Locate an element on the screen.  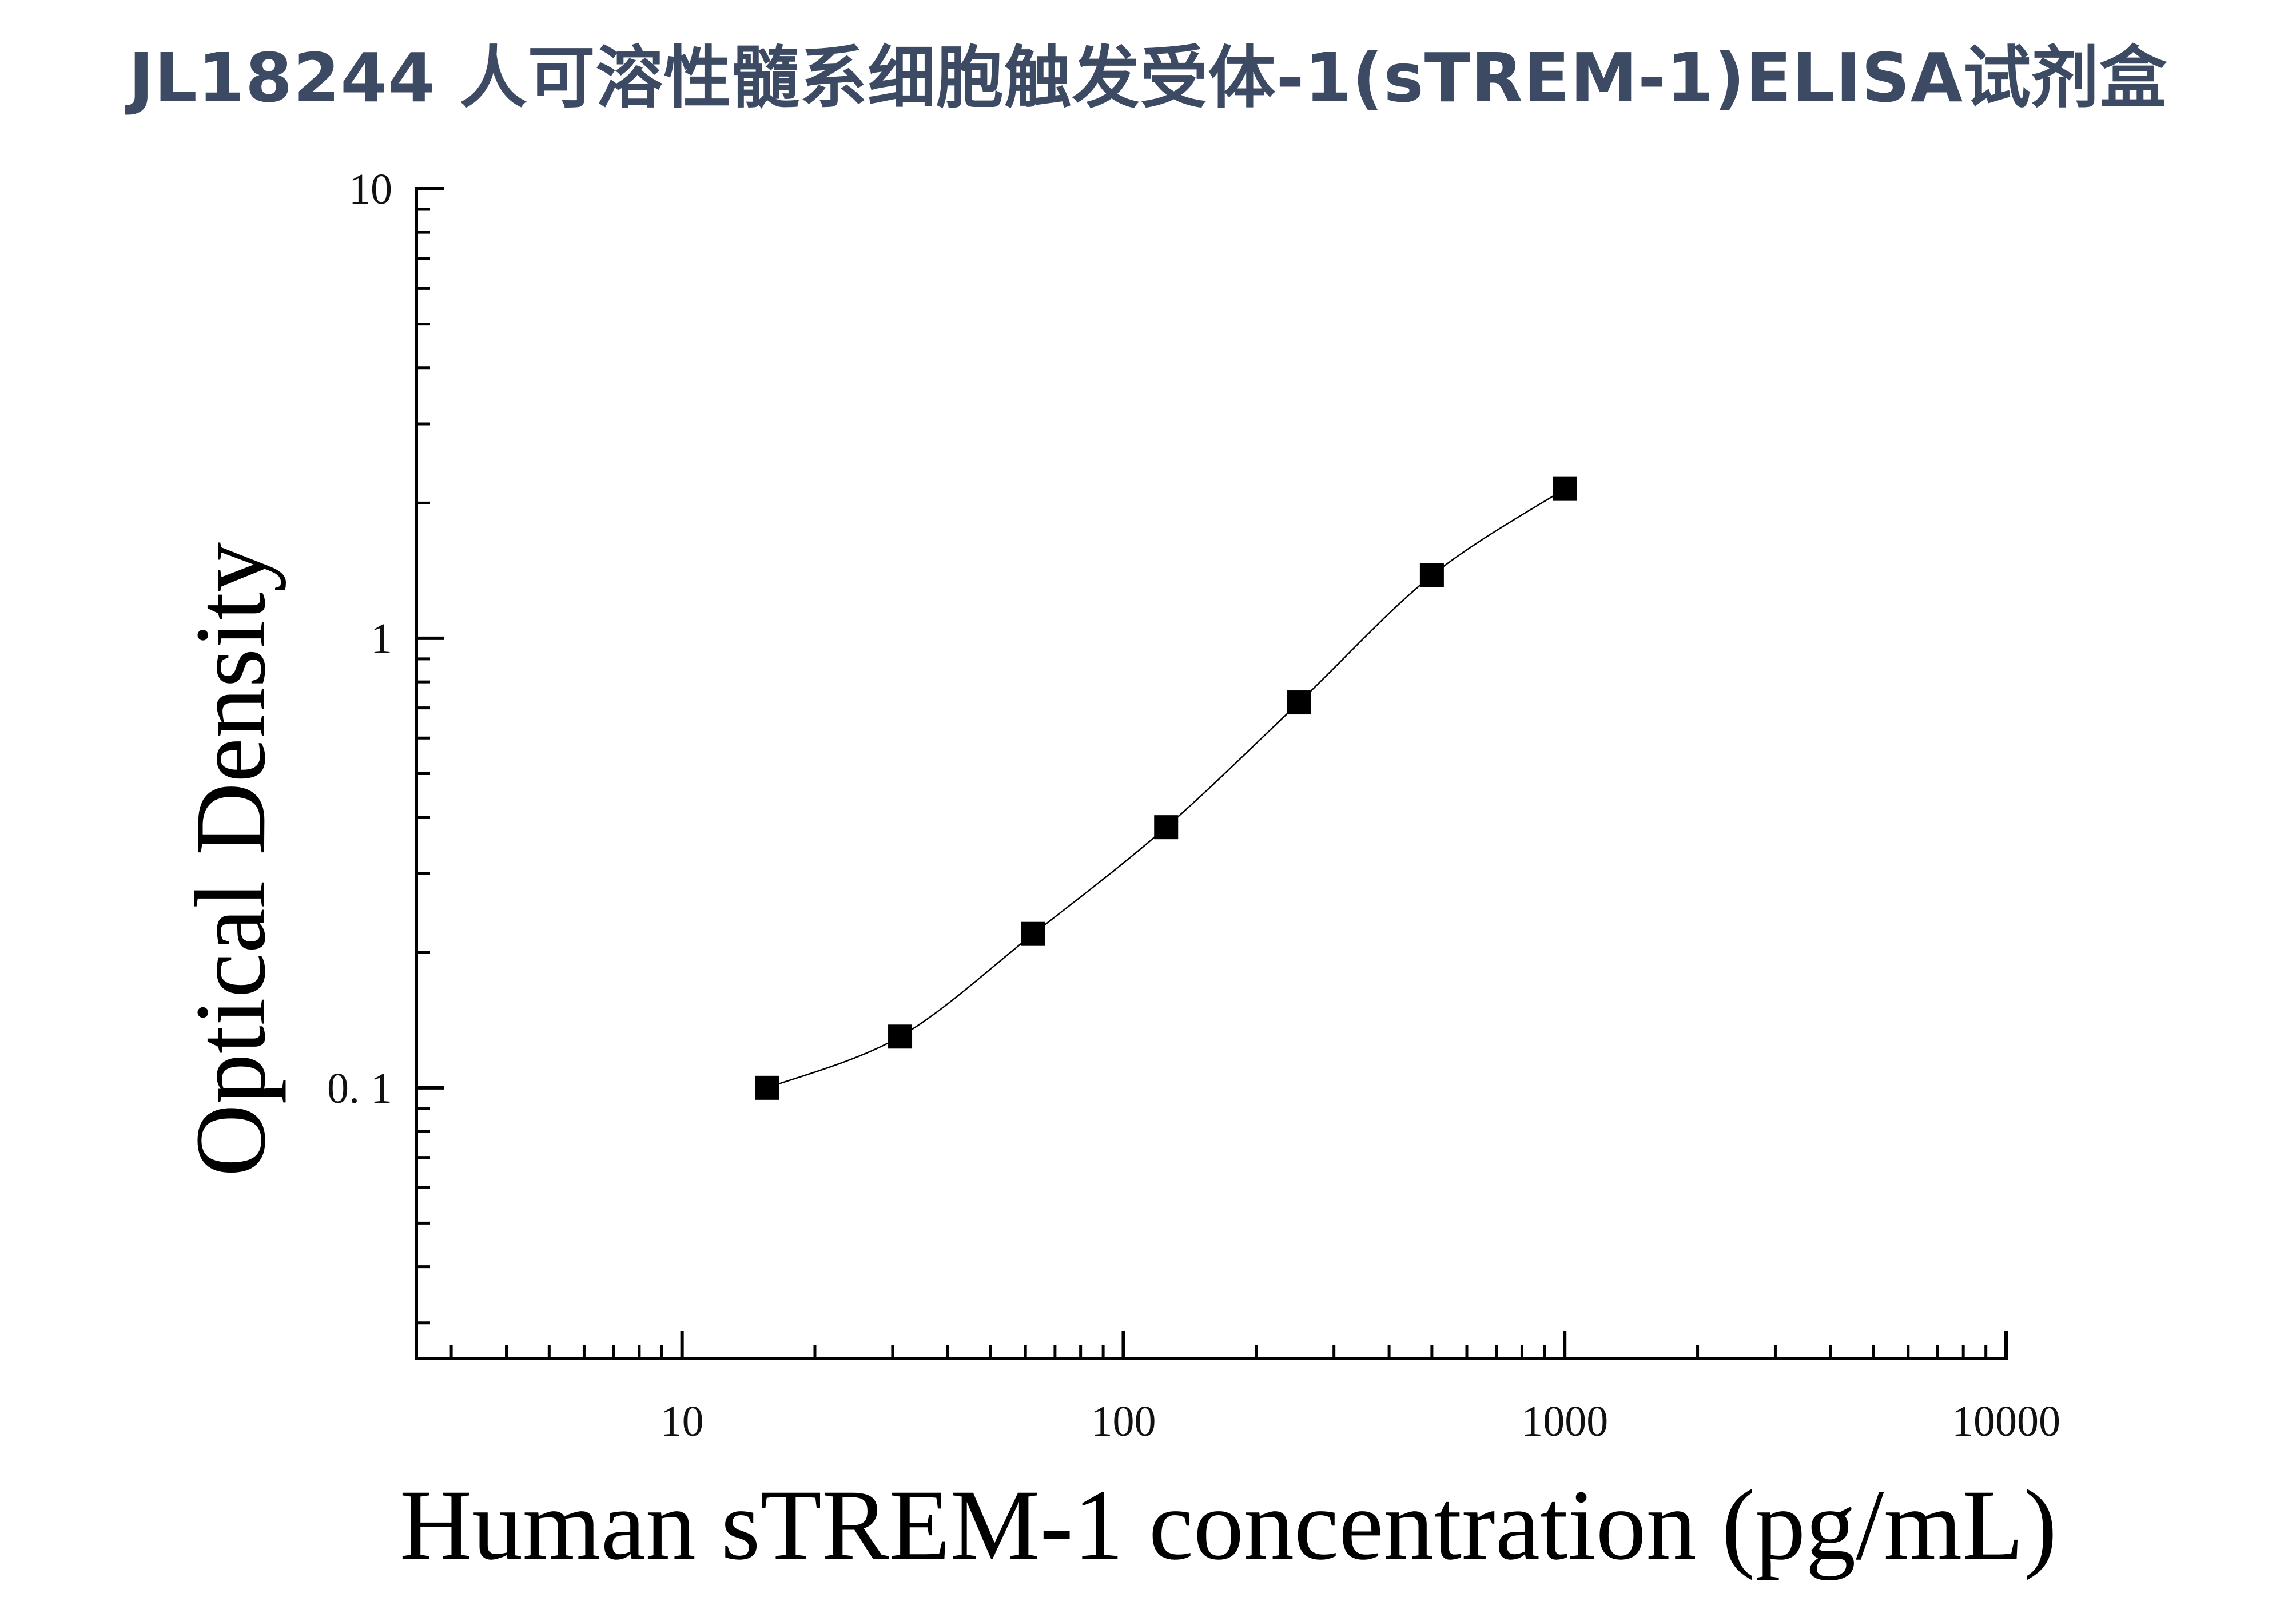
x-tick-label: 1000 is located at coordinates (1564, 1421).